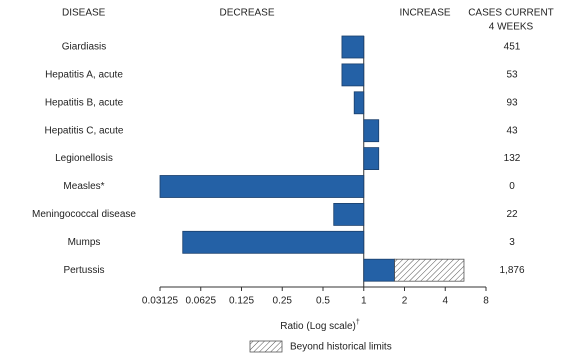  What do you see at coordinates (246, 13) in the screenshot?
I see `header-decrease: DECREASE` at bounding box center [246, 13].